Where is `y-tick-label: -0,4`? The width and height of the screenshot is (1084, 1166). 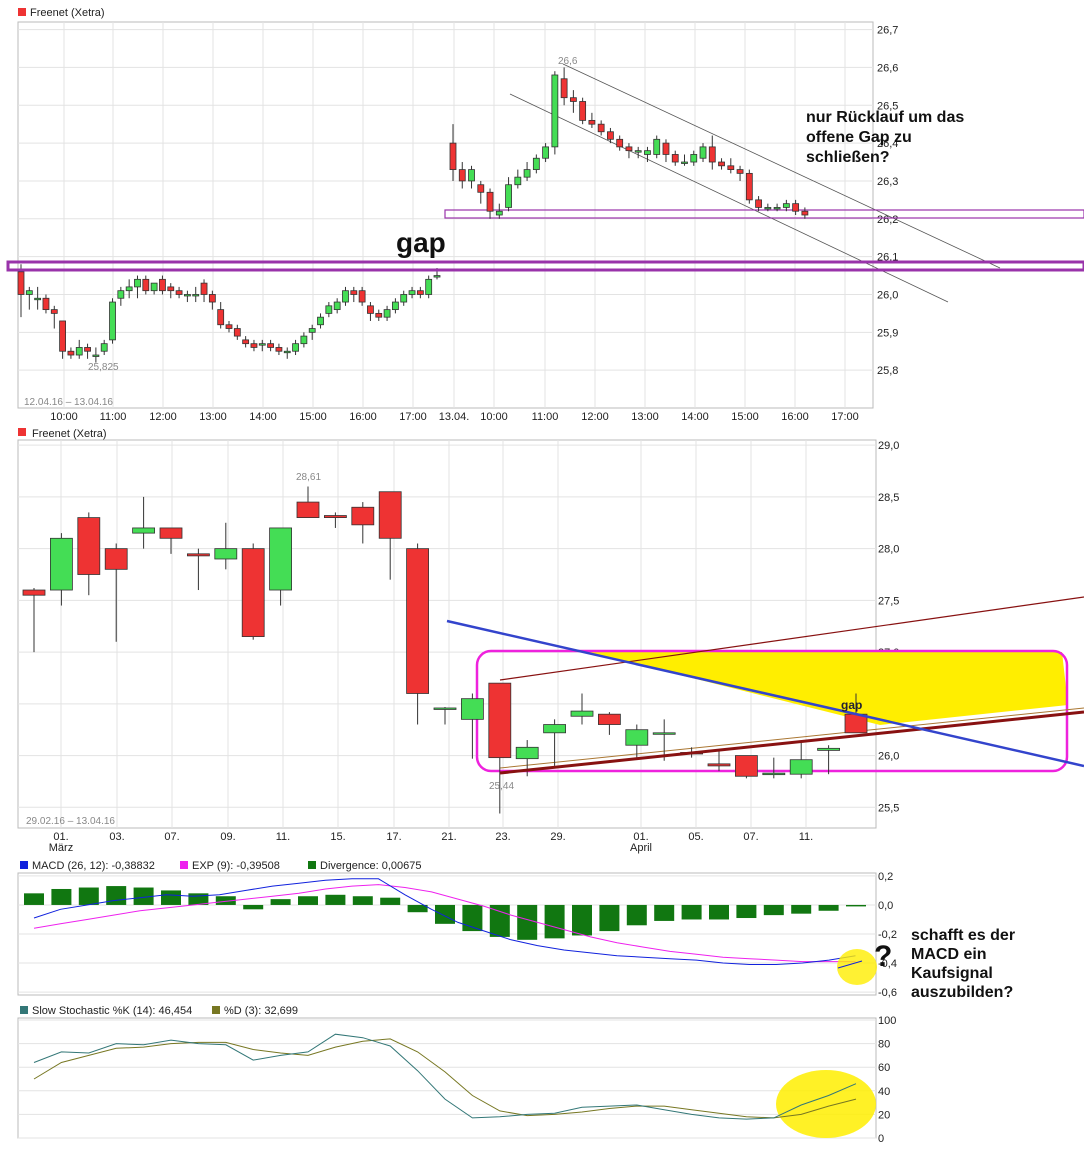
y-tick-label: -0,4 is located at coordinates (887, 964).